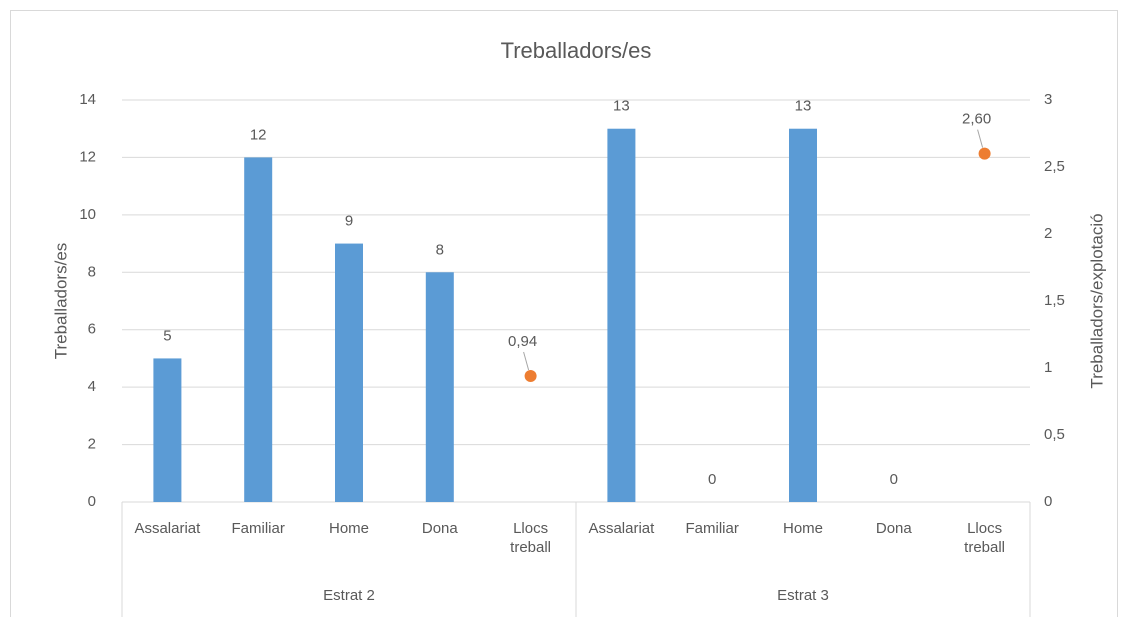  Describe the element at coordinates (440, 249) in the screenshot. I see `data-label: 8` at that location.